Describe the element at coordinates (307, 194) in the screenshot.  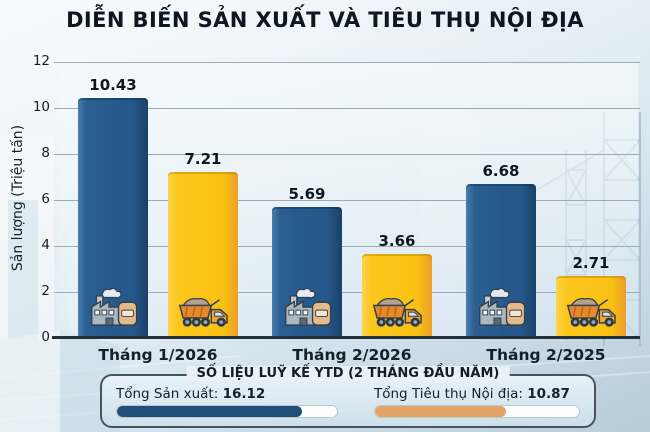
I see `bar-value-label: 5.69` at that location.